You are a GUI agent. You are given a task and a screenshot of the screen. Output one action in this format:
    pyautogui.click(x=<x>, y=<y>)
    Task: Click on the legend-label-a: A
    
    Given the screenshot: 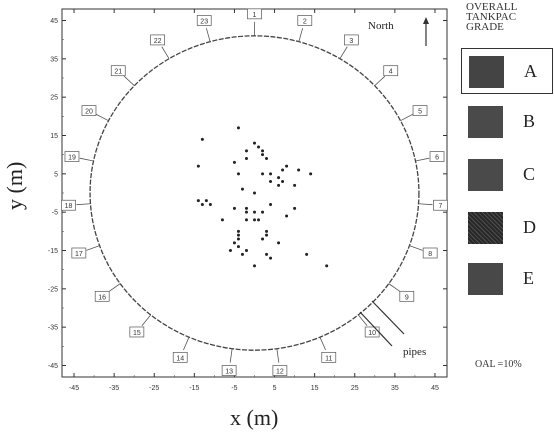 What is the action you would take?
    pyautogui.click(x=530, y=71)
    